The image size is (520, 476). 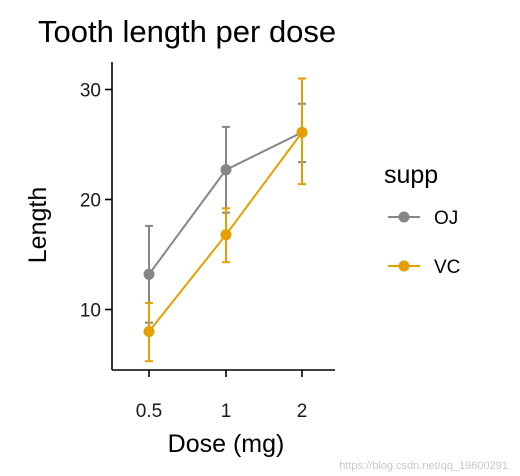 What do you see at coordinates (222, 396) in the screenshot?
I see `x-ticks: 0.5 1 2` at bounding box center [222, 396].